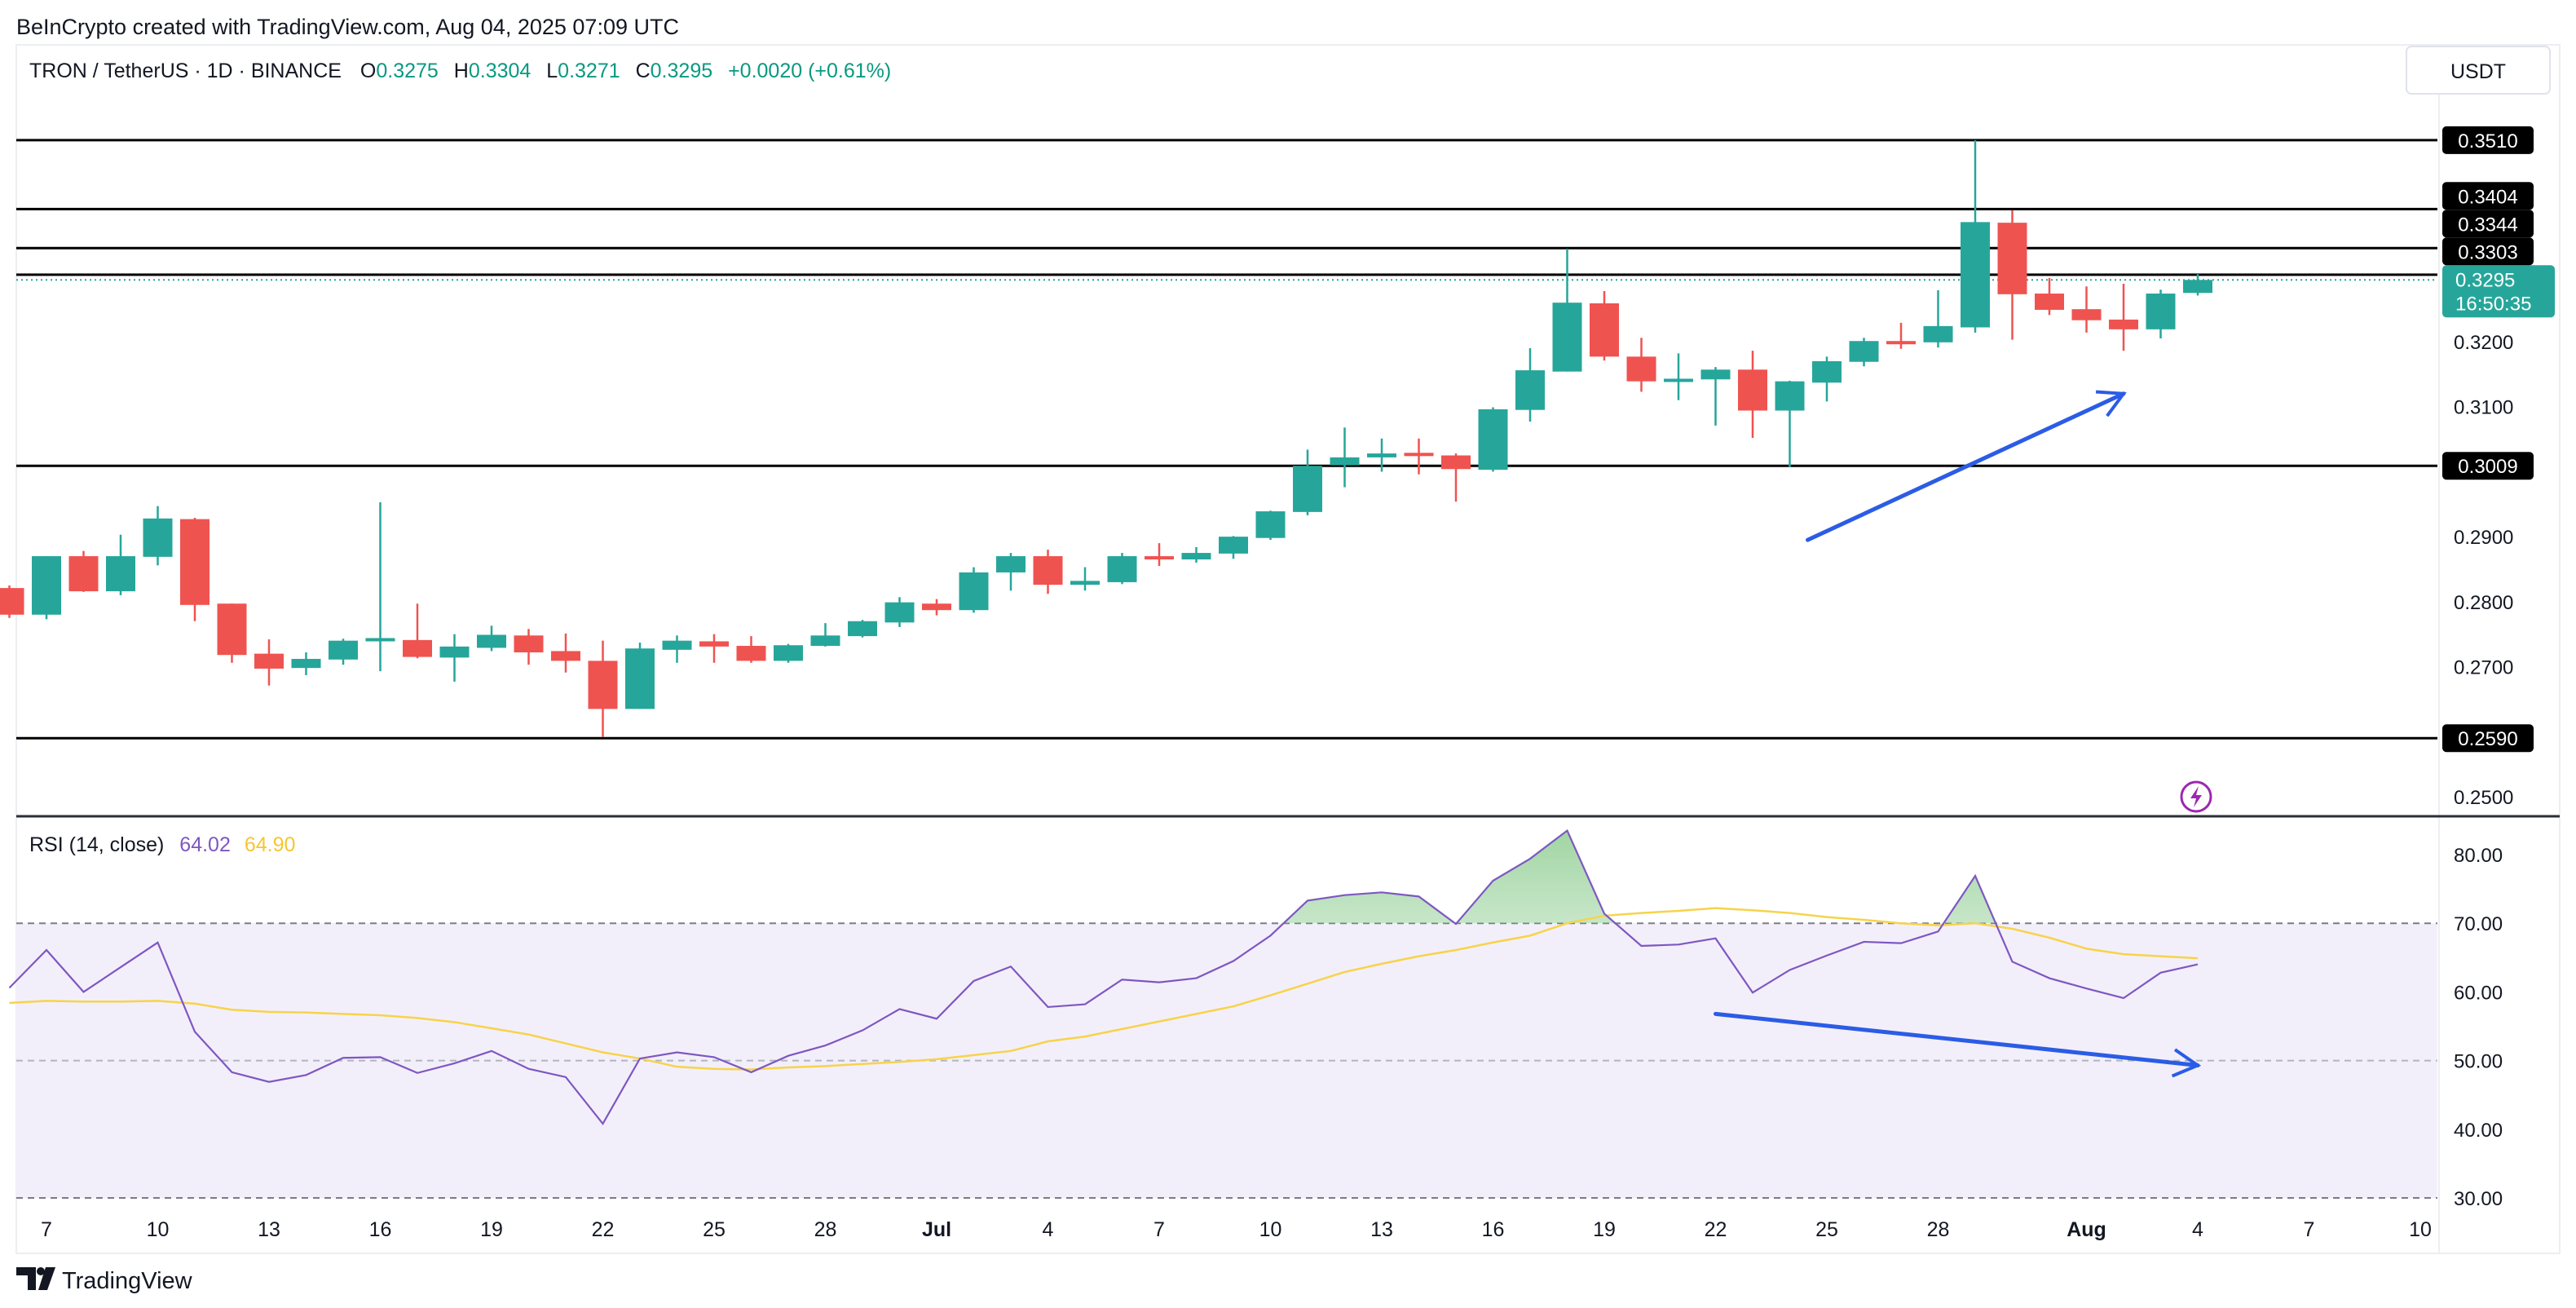  I want to click on date-tick-label: 25, so click(1826, 1229).